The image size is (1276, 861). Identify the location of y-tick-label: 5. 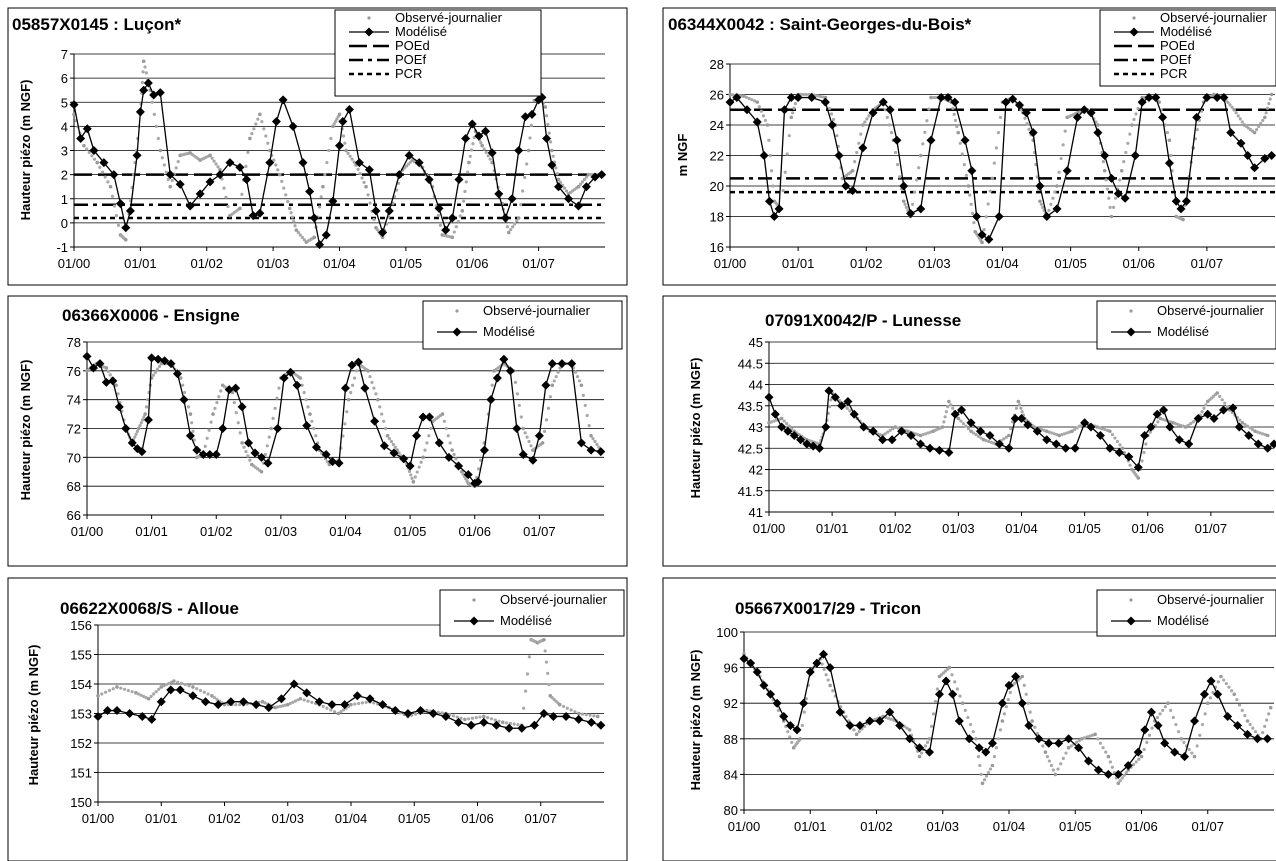
(64, 102).